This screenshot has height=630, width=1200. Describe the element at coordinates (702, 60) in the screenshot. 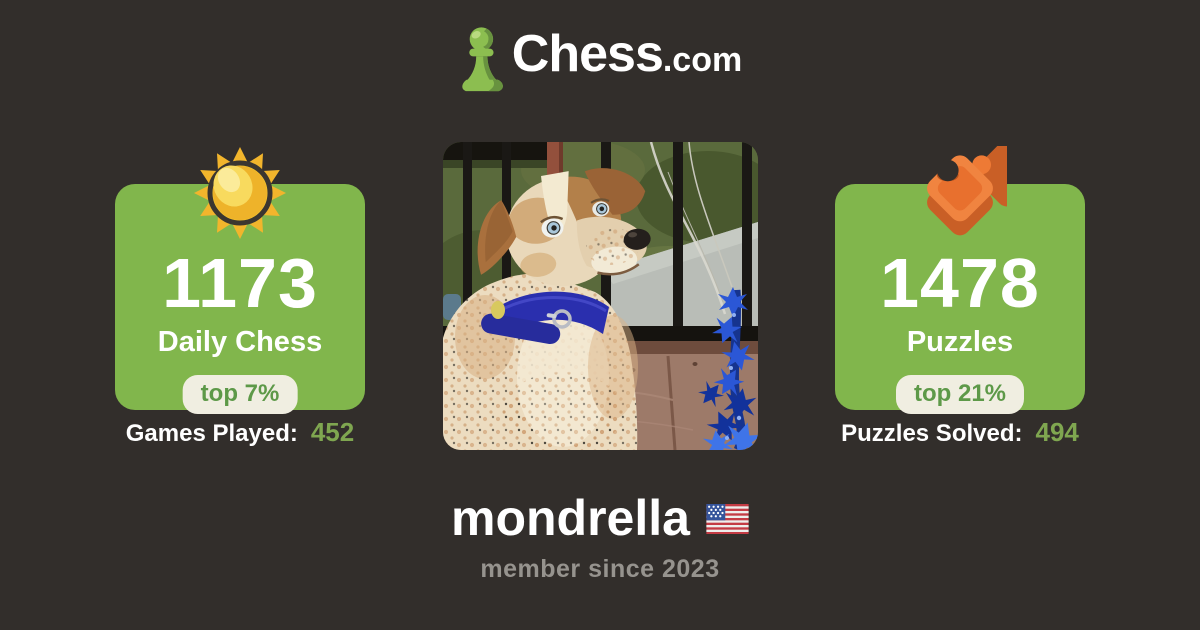

I see `logo-suffix-text: .com` at that location.